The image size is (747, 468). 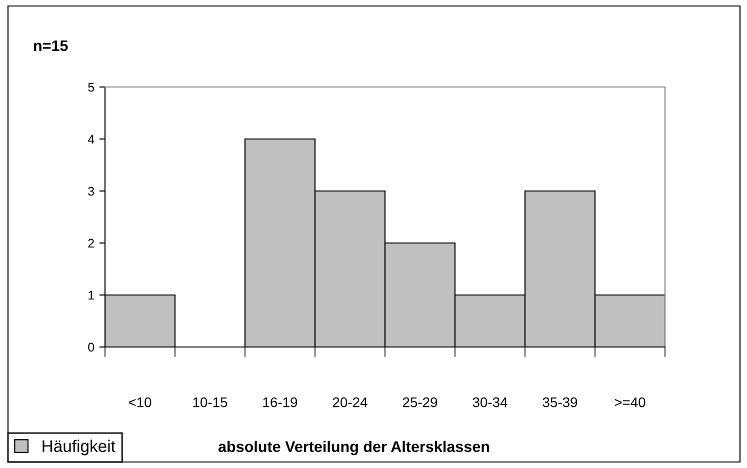 I want to click on legend-label: Häufigkeit, so click(x=79, y=448).